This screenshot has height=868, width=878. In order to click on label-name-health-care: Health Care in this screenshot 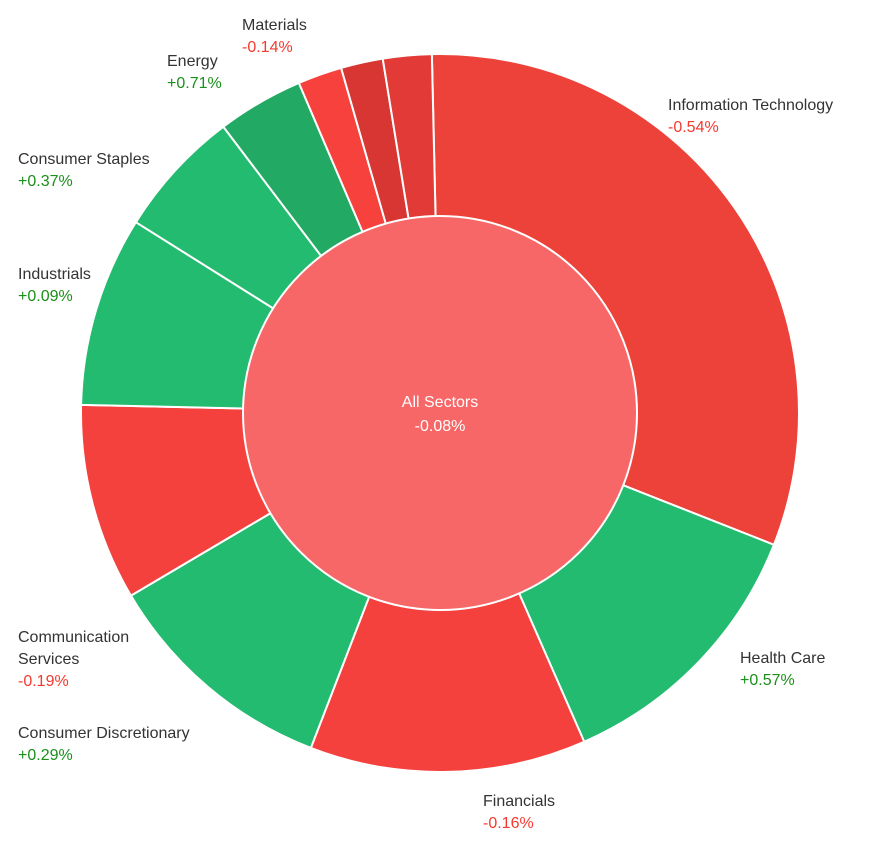, I will do `click(782, 658)`.